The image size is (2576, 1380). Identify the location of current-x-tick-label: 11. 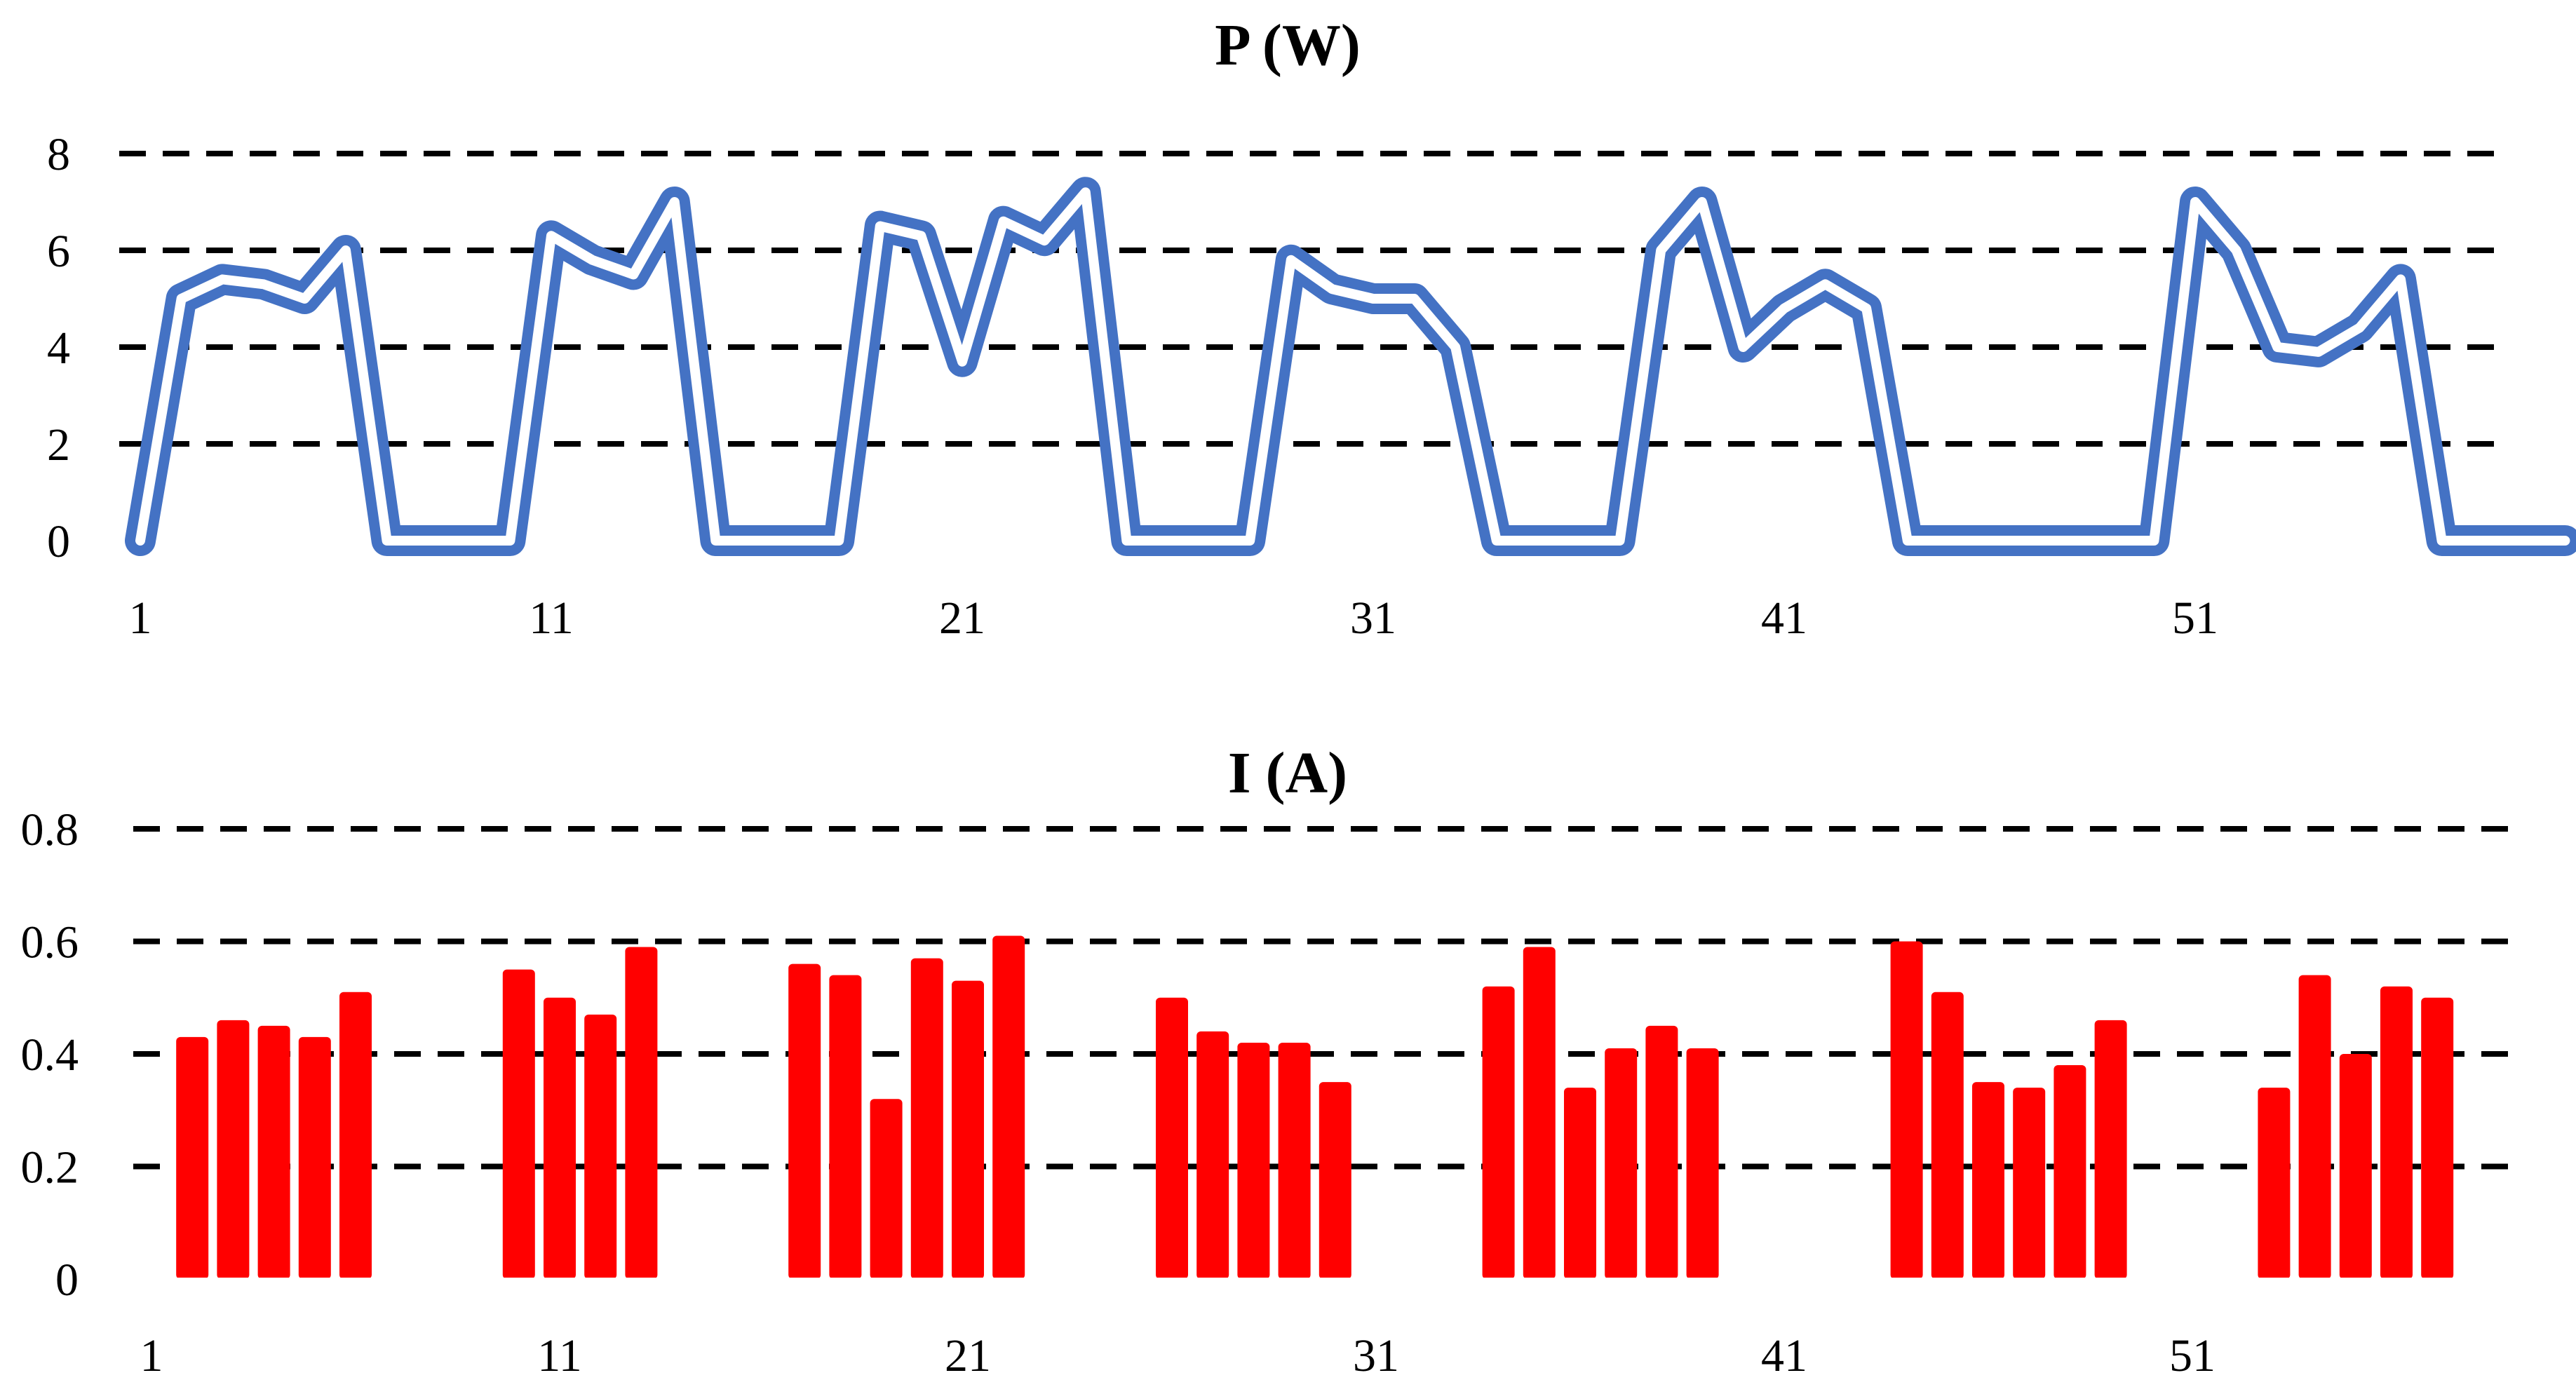
(559, 1355).